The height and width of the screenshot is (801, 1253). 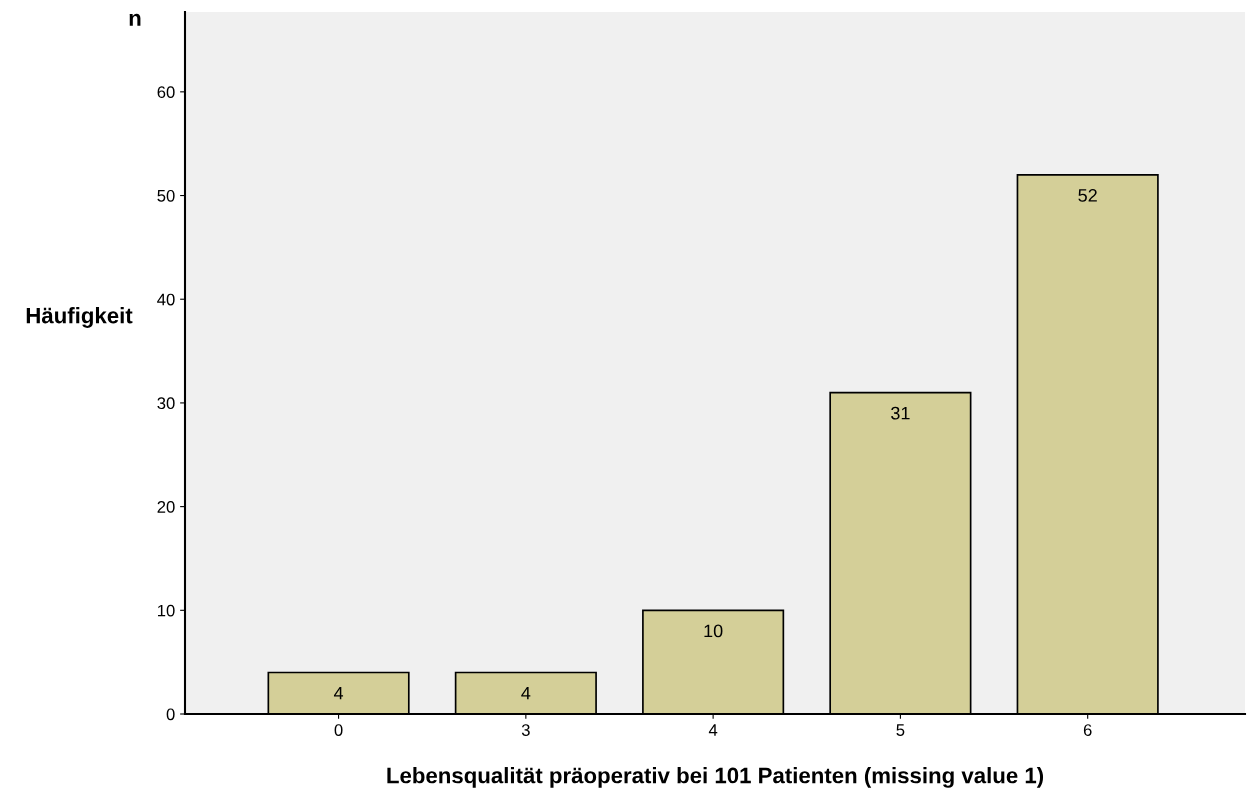 I want to click on y-tick-label: 50, so click(x=166, y=195).